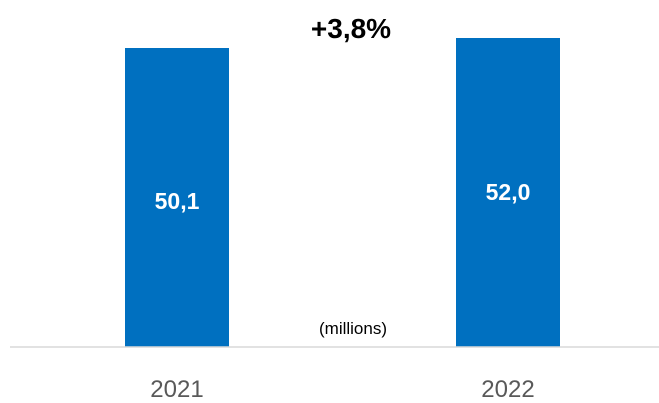 This screenshot has height=403, width=659. I want to click on bar-value-label-2022: 52,0, so click(508, 192).